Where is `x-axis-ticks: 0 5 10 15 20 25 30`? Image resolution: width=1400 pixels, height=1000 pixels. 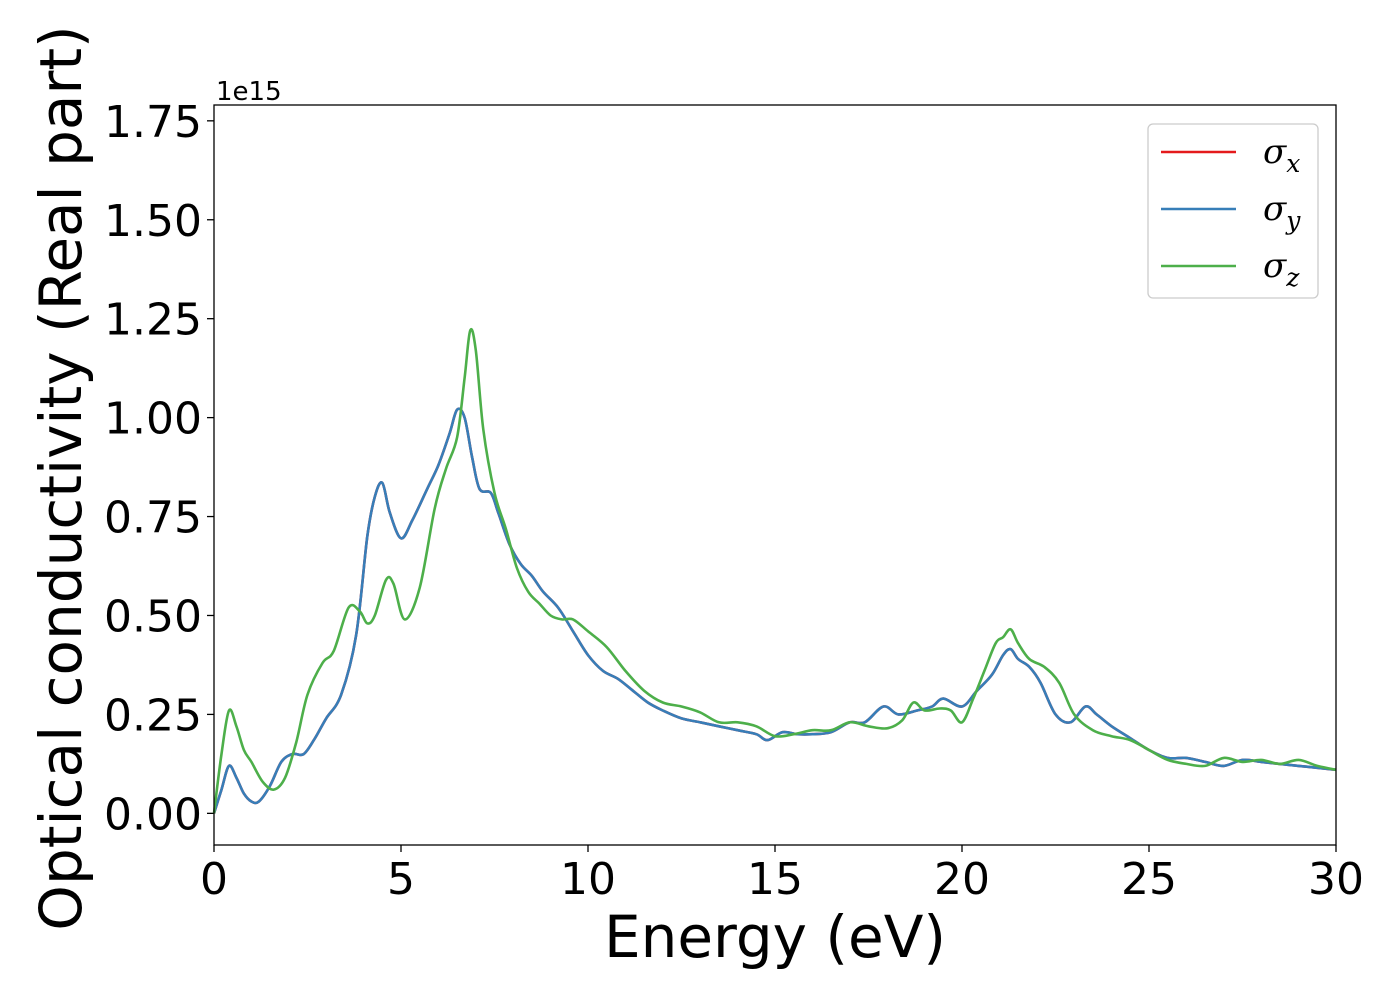
x-axis-ticks: 0 5 10 15 20 25 30 is located at coordinates (782, 875).